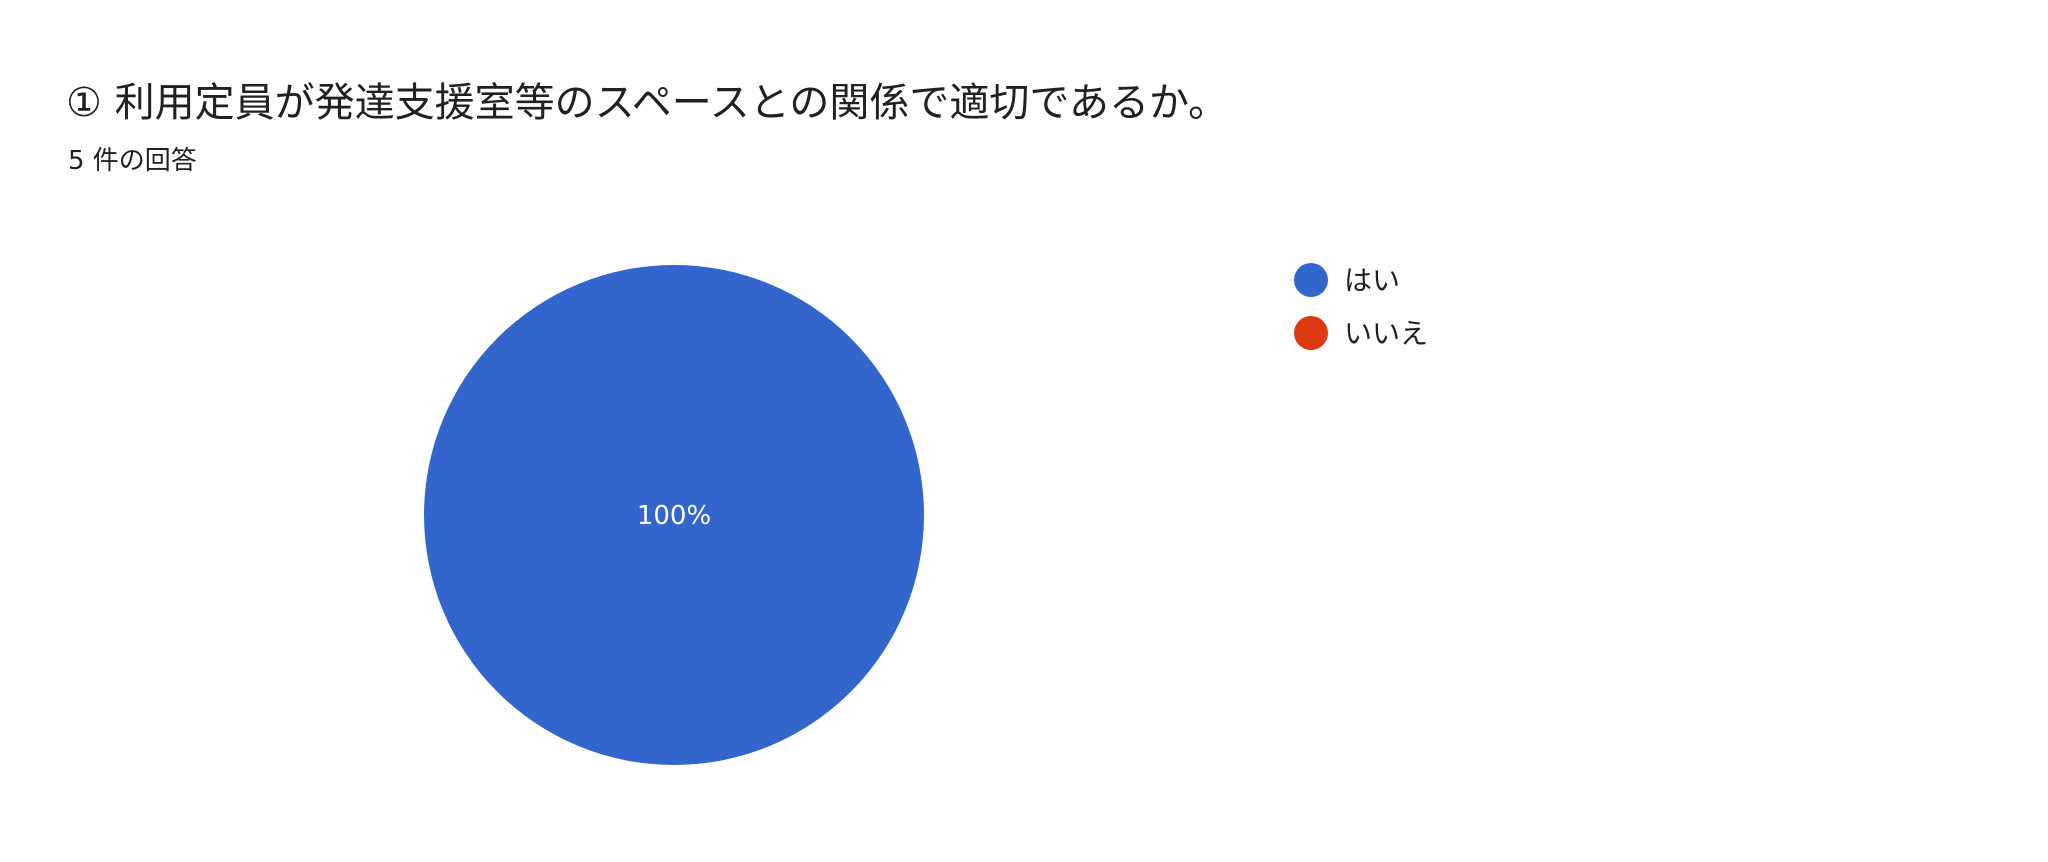 The height and width of the screenshot is (862, 2048). What do you see at coordinates (647, 103) in the screenshot?
I see `chart-title: ① 利用定員が発達支援室等のスペースとの関係で適切であるか。` at bounding box center [647, 103].